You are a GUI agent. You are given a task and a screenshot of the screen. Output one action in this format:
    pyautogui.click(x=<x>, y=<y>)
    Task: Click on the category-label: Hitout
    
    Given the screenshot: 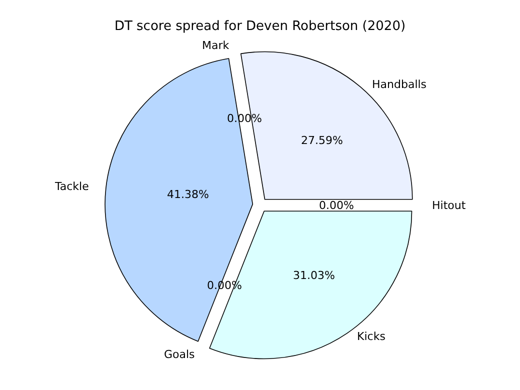 What is the action you would take?
    pyautogui.click(x=449, y=205)
    